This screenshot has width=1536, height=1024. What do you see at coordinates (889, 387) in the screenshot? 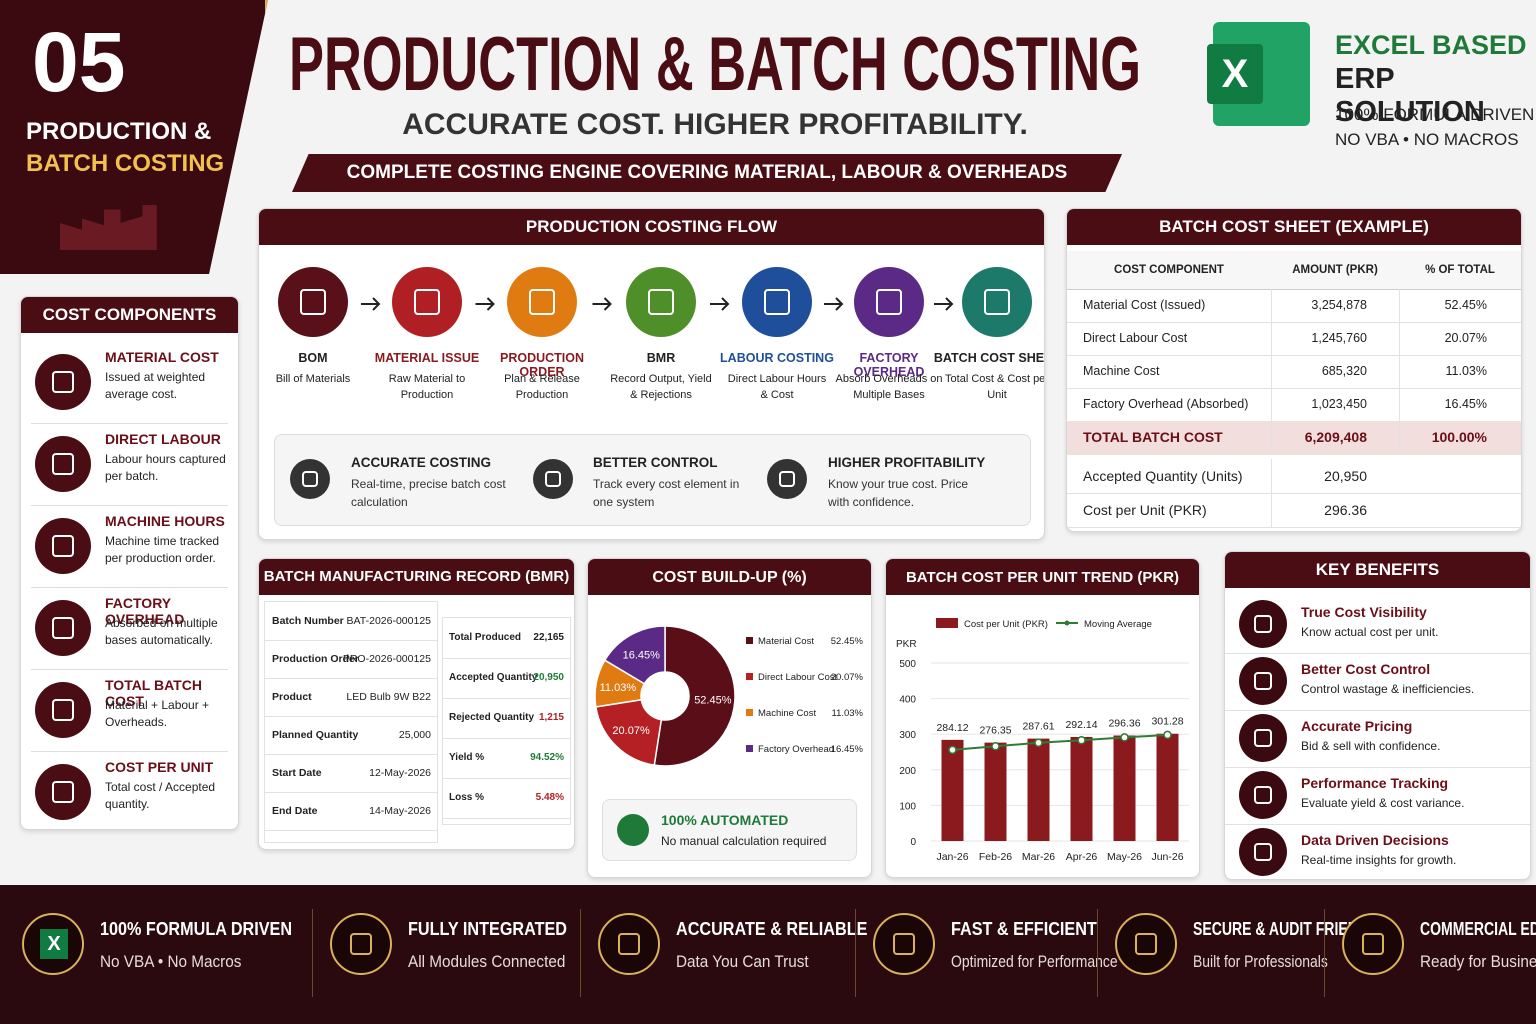
I see `step-desc: Absorb Overheads on Multiple Bases` at bounding box center [889, 387].